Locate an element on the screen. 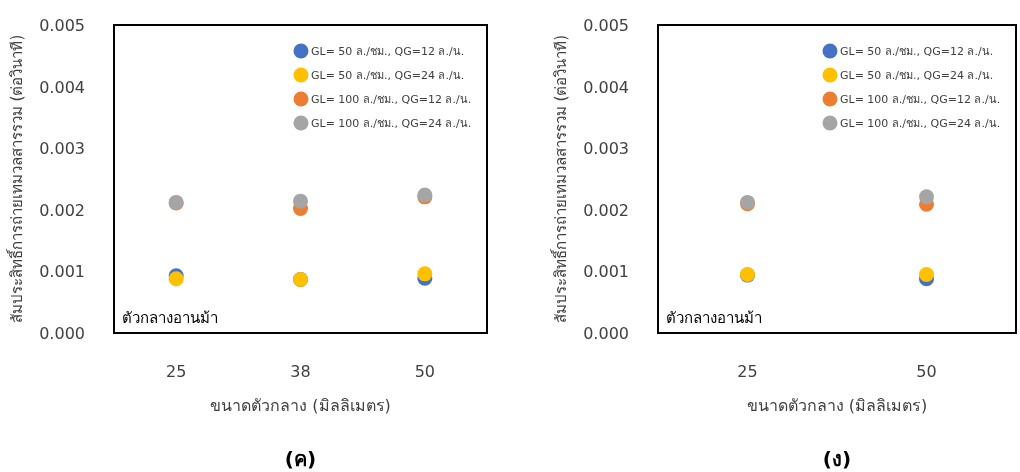 The width and height of the screenshot is (1020, 472). text: (ง) is located at coordinates (837, 459).